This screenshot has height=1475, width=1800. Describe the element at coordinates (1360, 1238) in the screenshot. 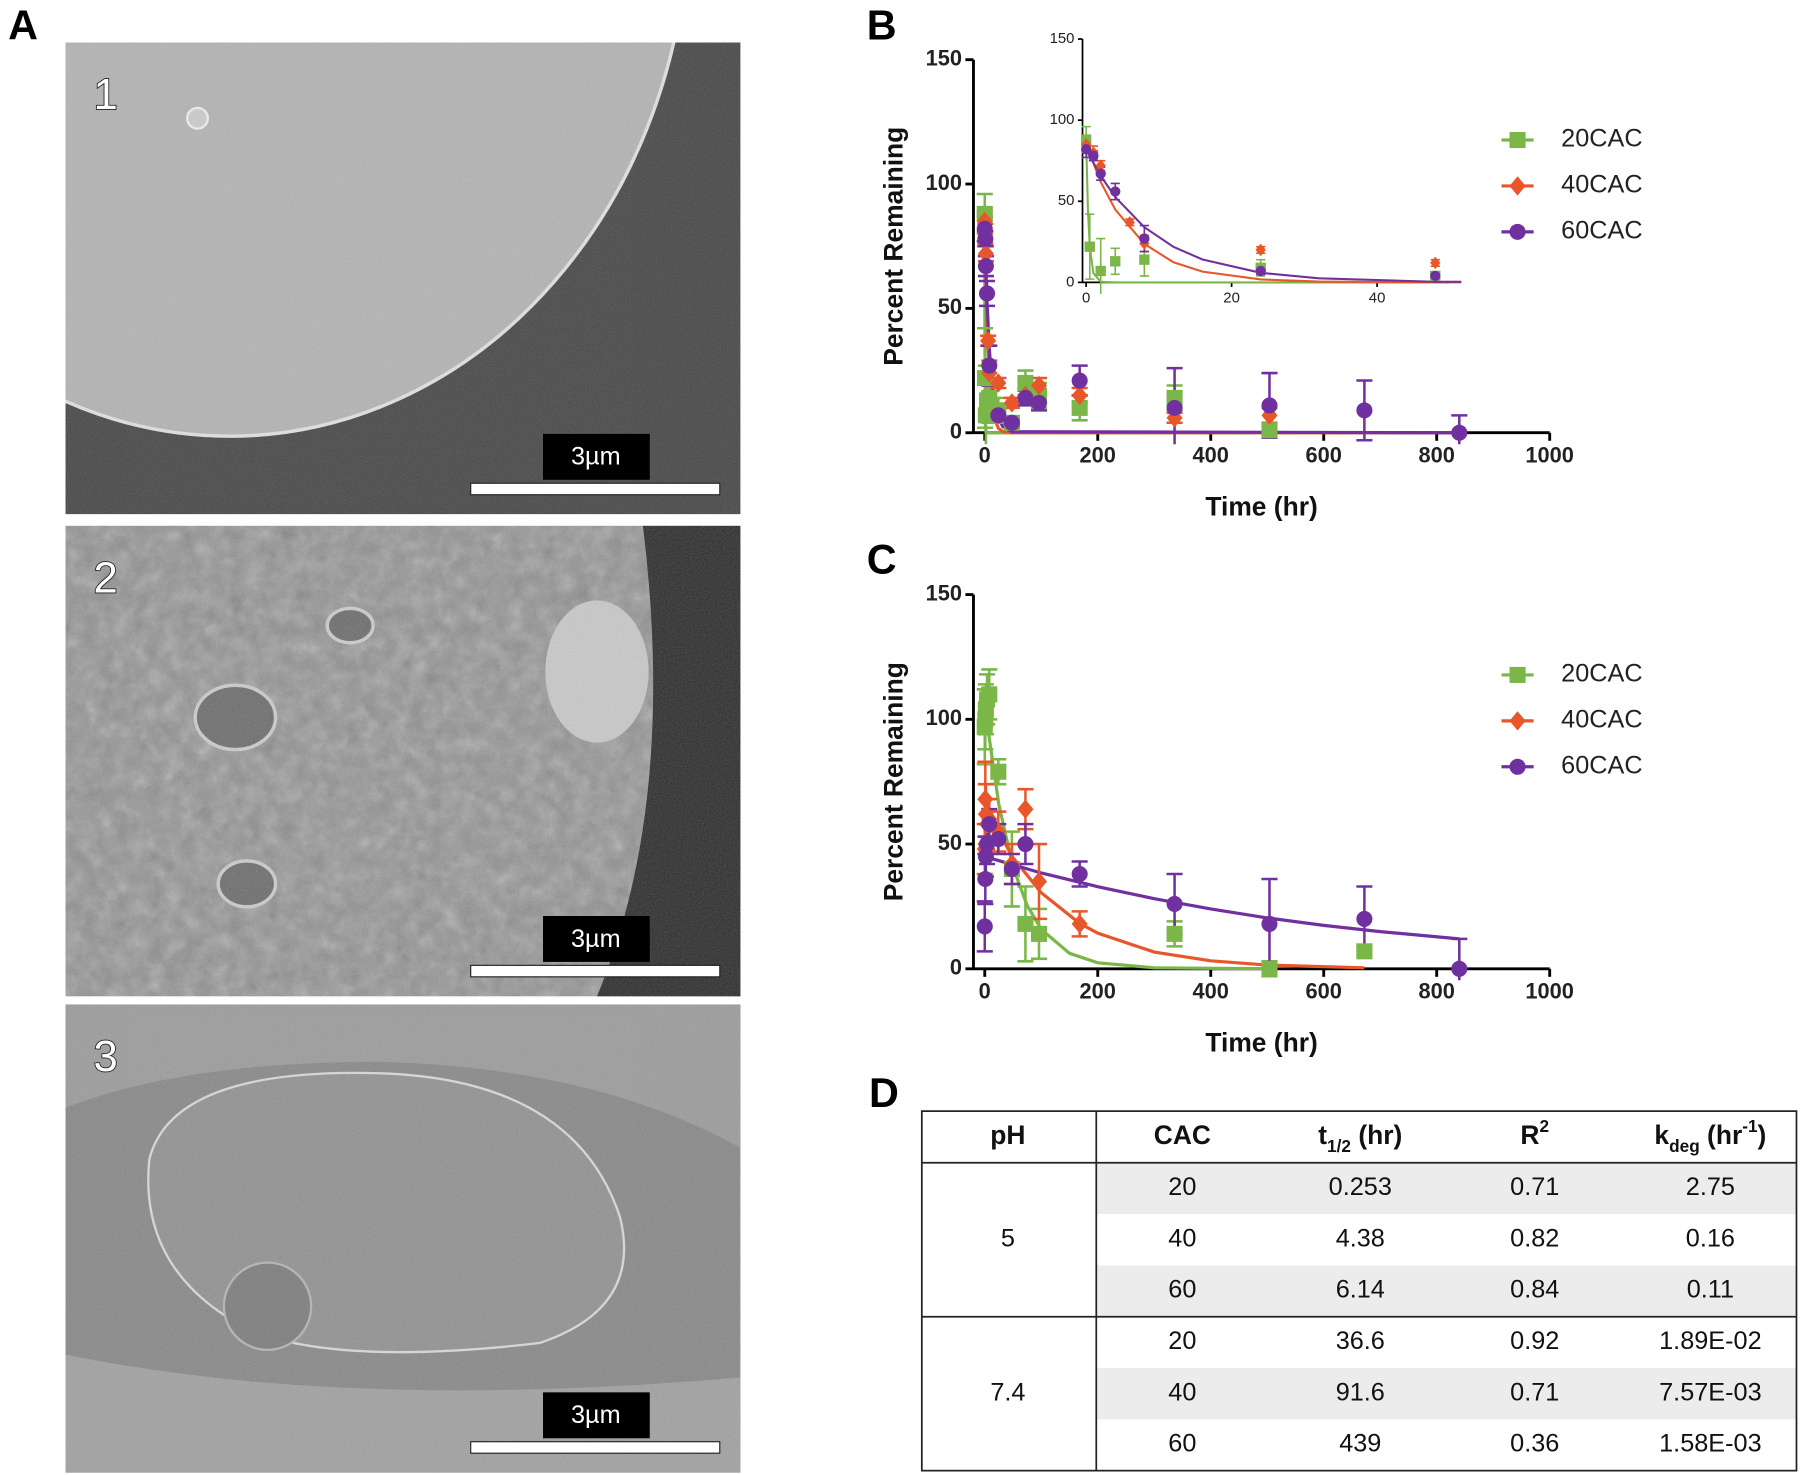

I see `table-cell: 4.38` at that location.